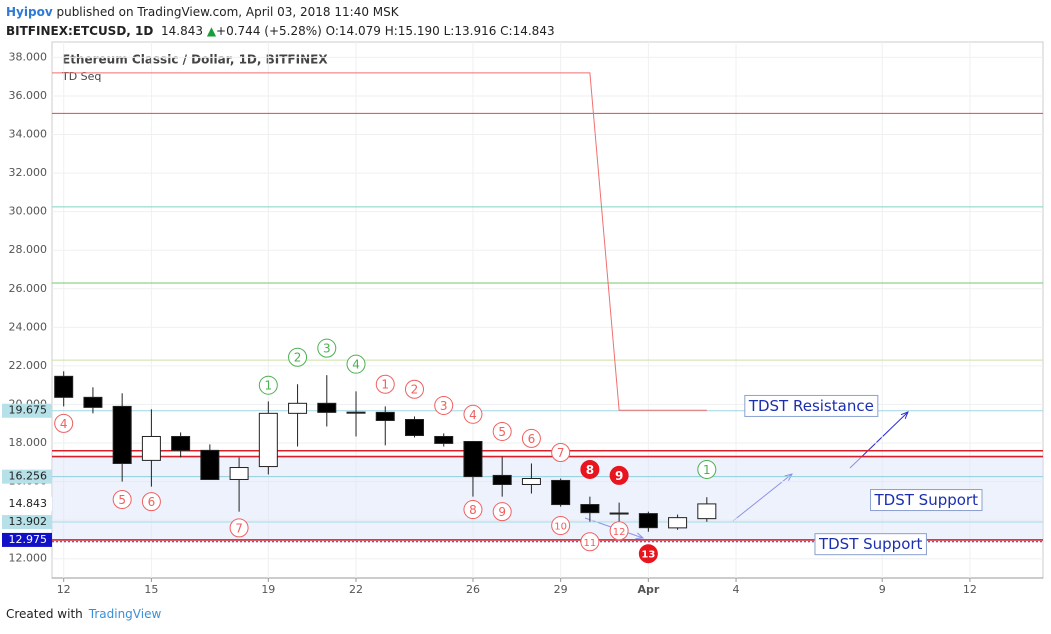  I want to click on brand: TradingView, so click(125, 614).